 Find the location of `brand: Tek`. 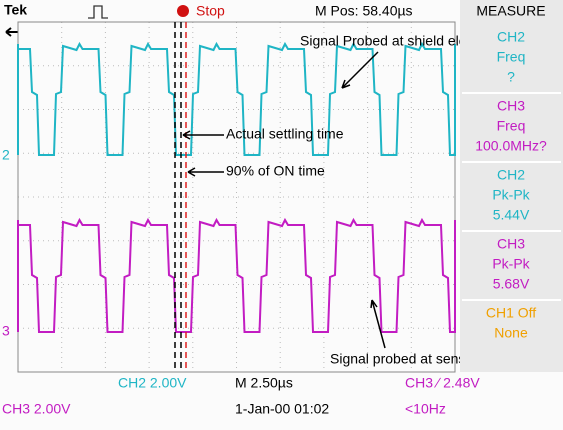

brand: Tek is located at coordinates (15, 10).